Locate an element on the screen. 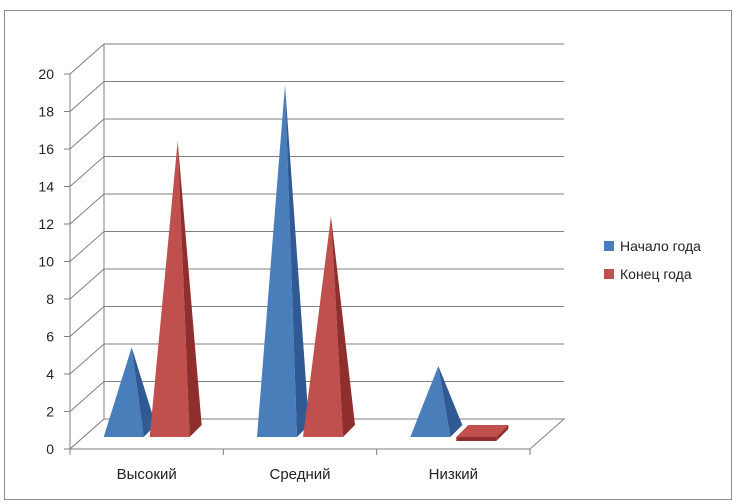  y-tick-label: 16 is located at coordinates (46, 149).